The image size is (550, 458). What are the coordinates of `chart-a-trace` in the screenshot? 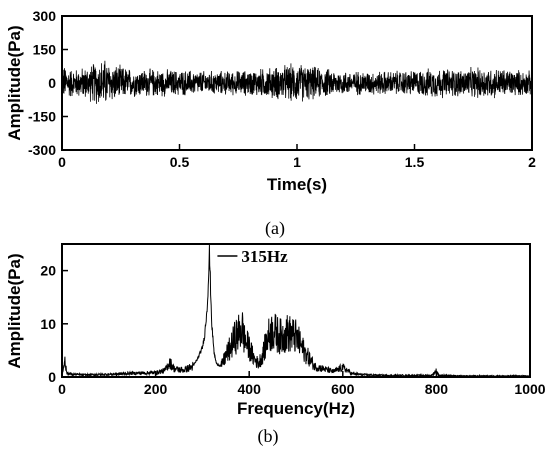 It's located at (297, 82).